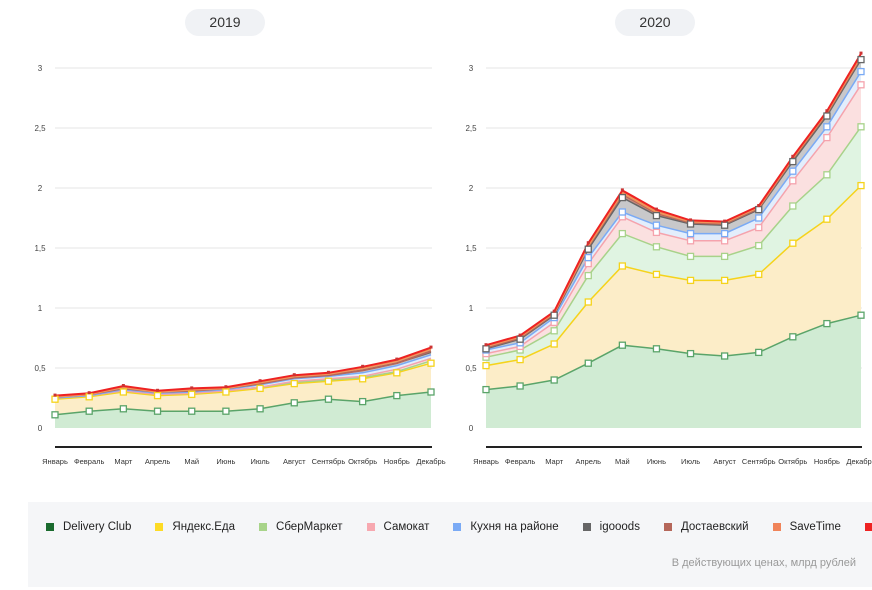 Image resolution: width=872 pixels, height=590 pixels. What do you see at coordinates (362, 461) in the screenshot?
I see `x-tick-label: Октябрь` at bounding box center [362, 461].